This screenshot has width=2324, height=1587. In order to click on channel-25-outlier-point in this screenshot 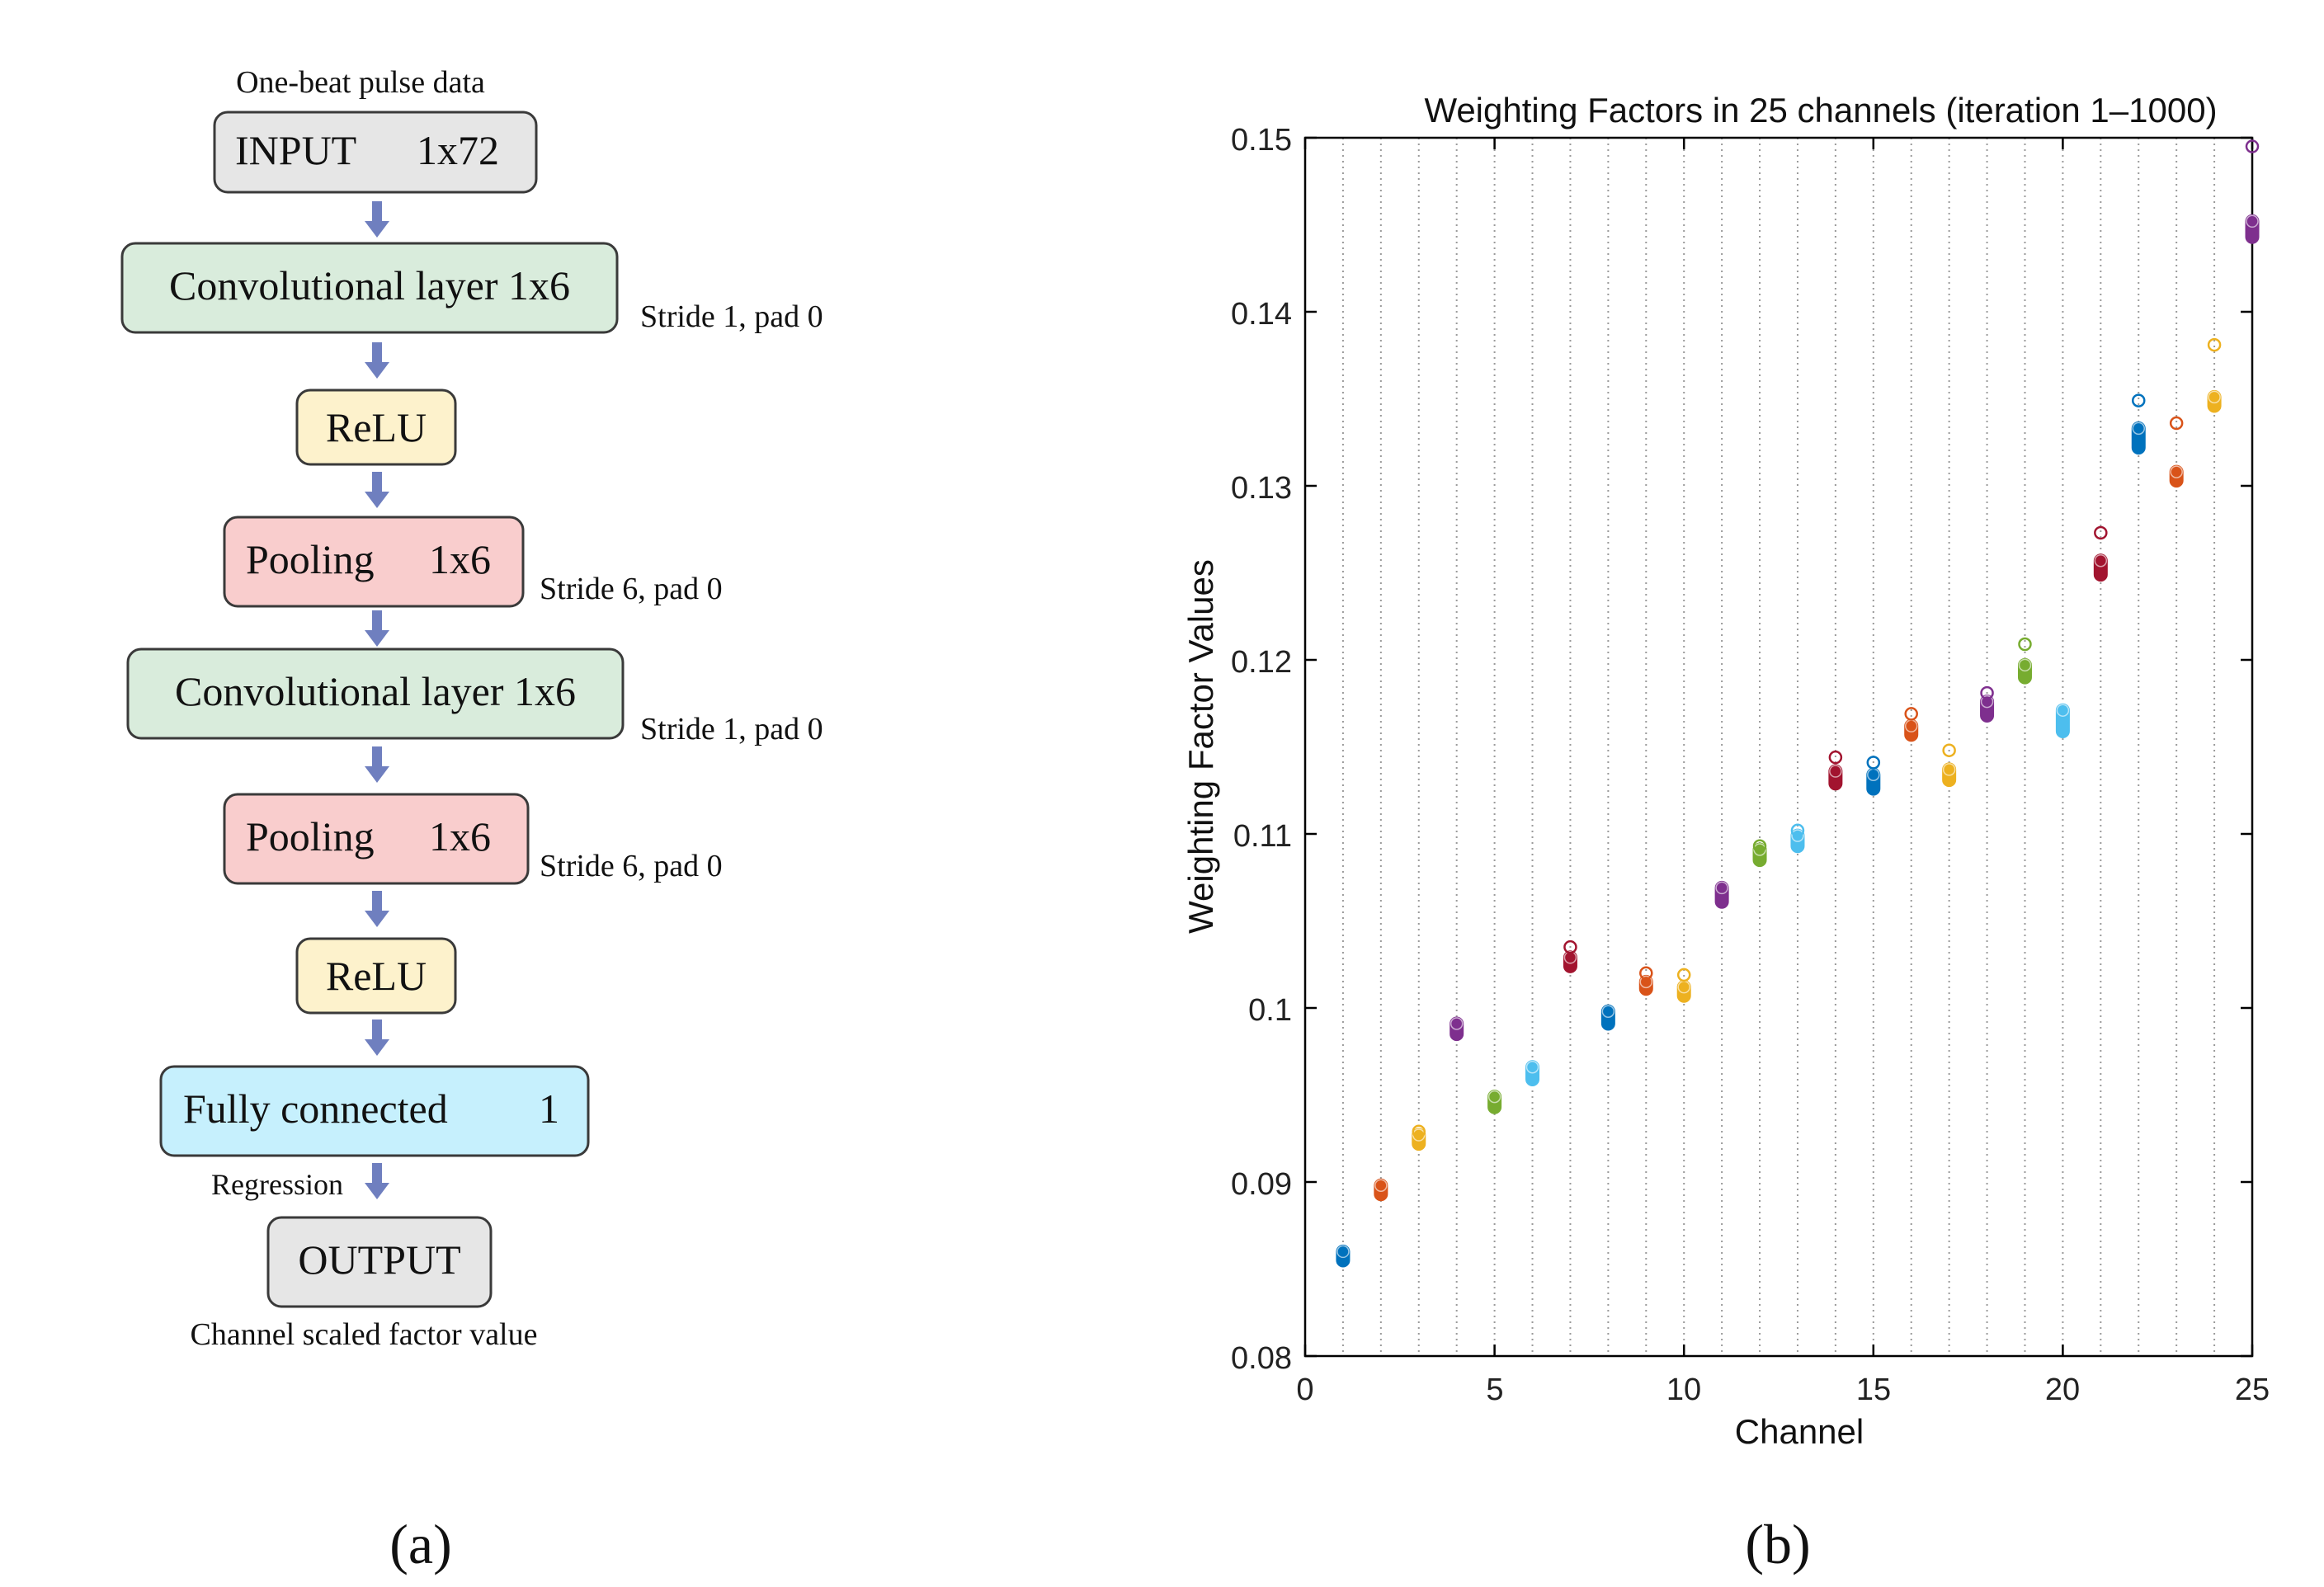, I will do `click(2252, 146)`.